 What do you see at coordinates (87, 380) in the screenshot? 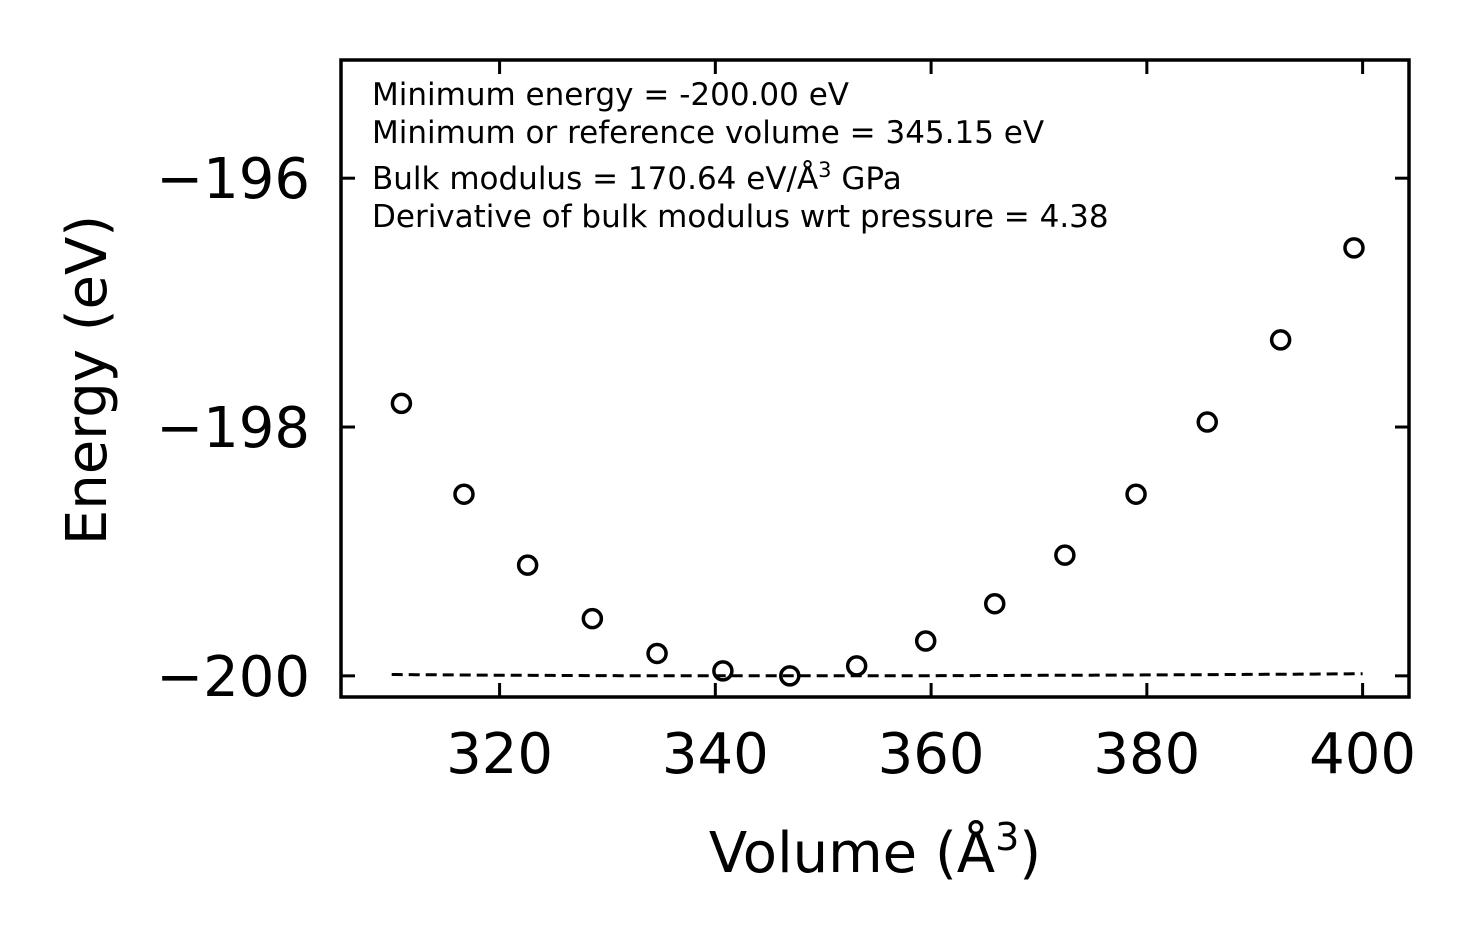
I see `y-axis-title: Energy (eV)` at bounding box center [87, 380].